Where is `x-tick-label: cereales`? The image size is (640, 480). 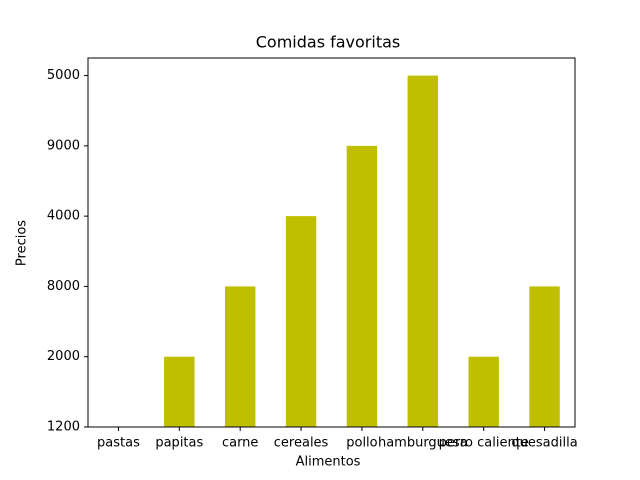
x-tick-label: cereales is located at coordinates (301, 443).